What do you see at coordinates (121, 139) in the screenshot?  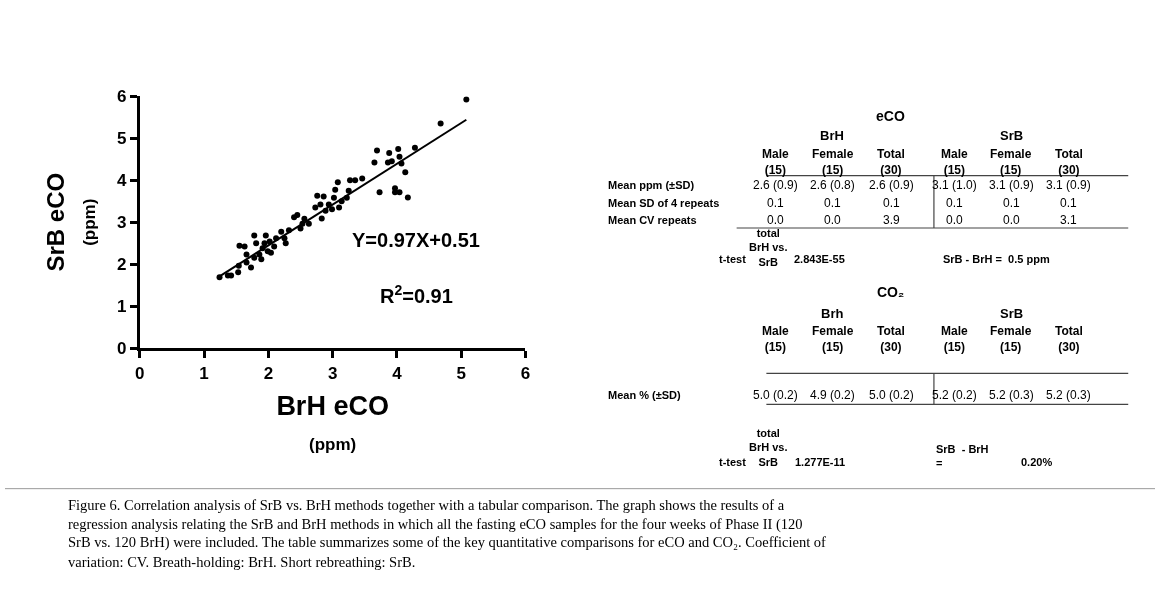 I see `y-tick-label: 5` at bounding box center [121, 139].